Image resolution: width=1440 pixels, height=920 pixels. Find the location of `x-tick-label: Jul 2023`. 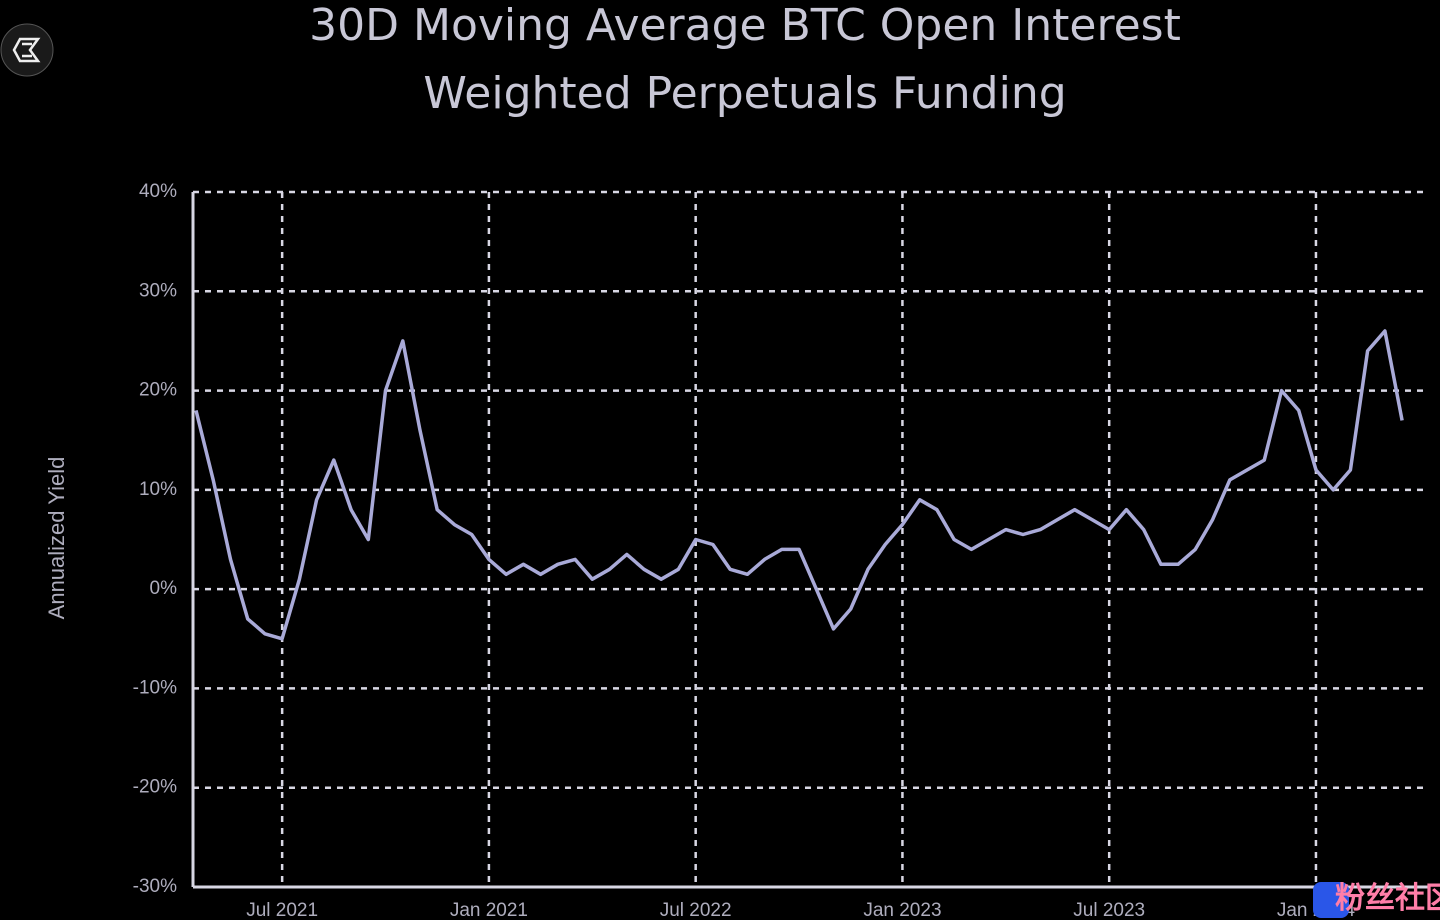

x-tick-label: Jul 2023 is located at coordinates (1109, 910).